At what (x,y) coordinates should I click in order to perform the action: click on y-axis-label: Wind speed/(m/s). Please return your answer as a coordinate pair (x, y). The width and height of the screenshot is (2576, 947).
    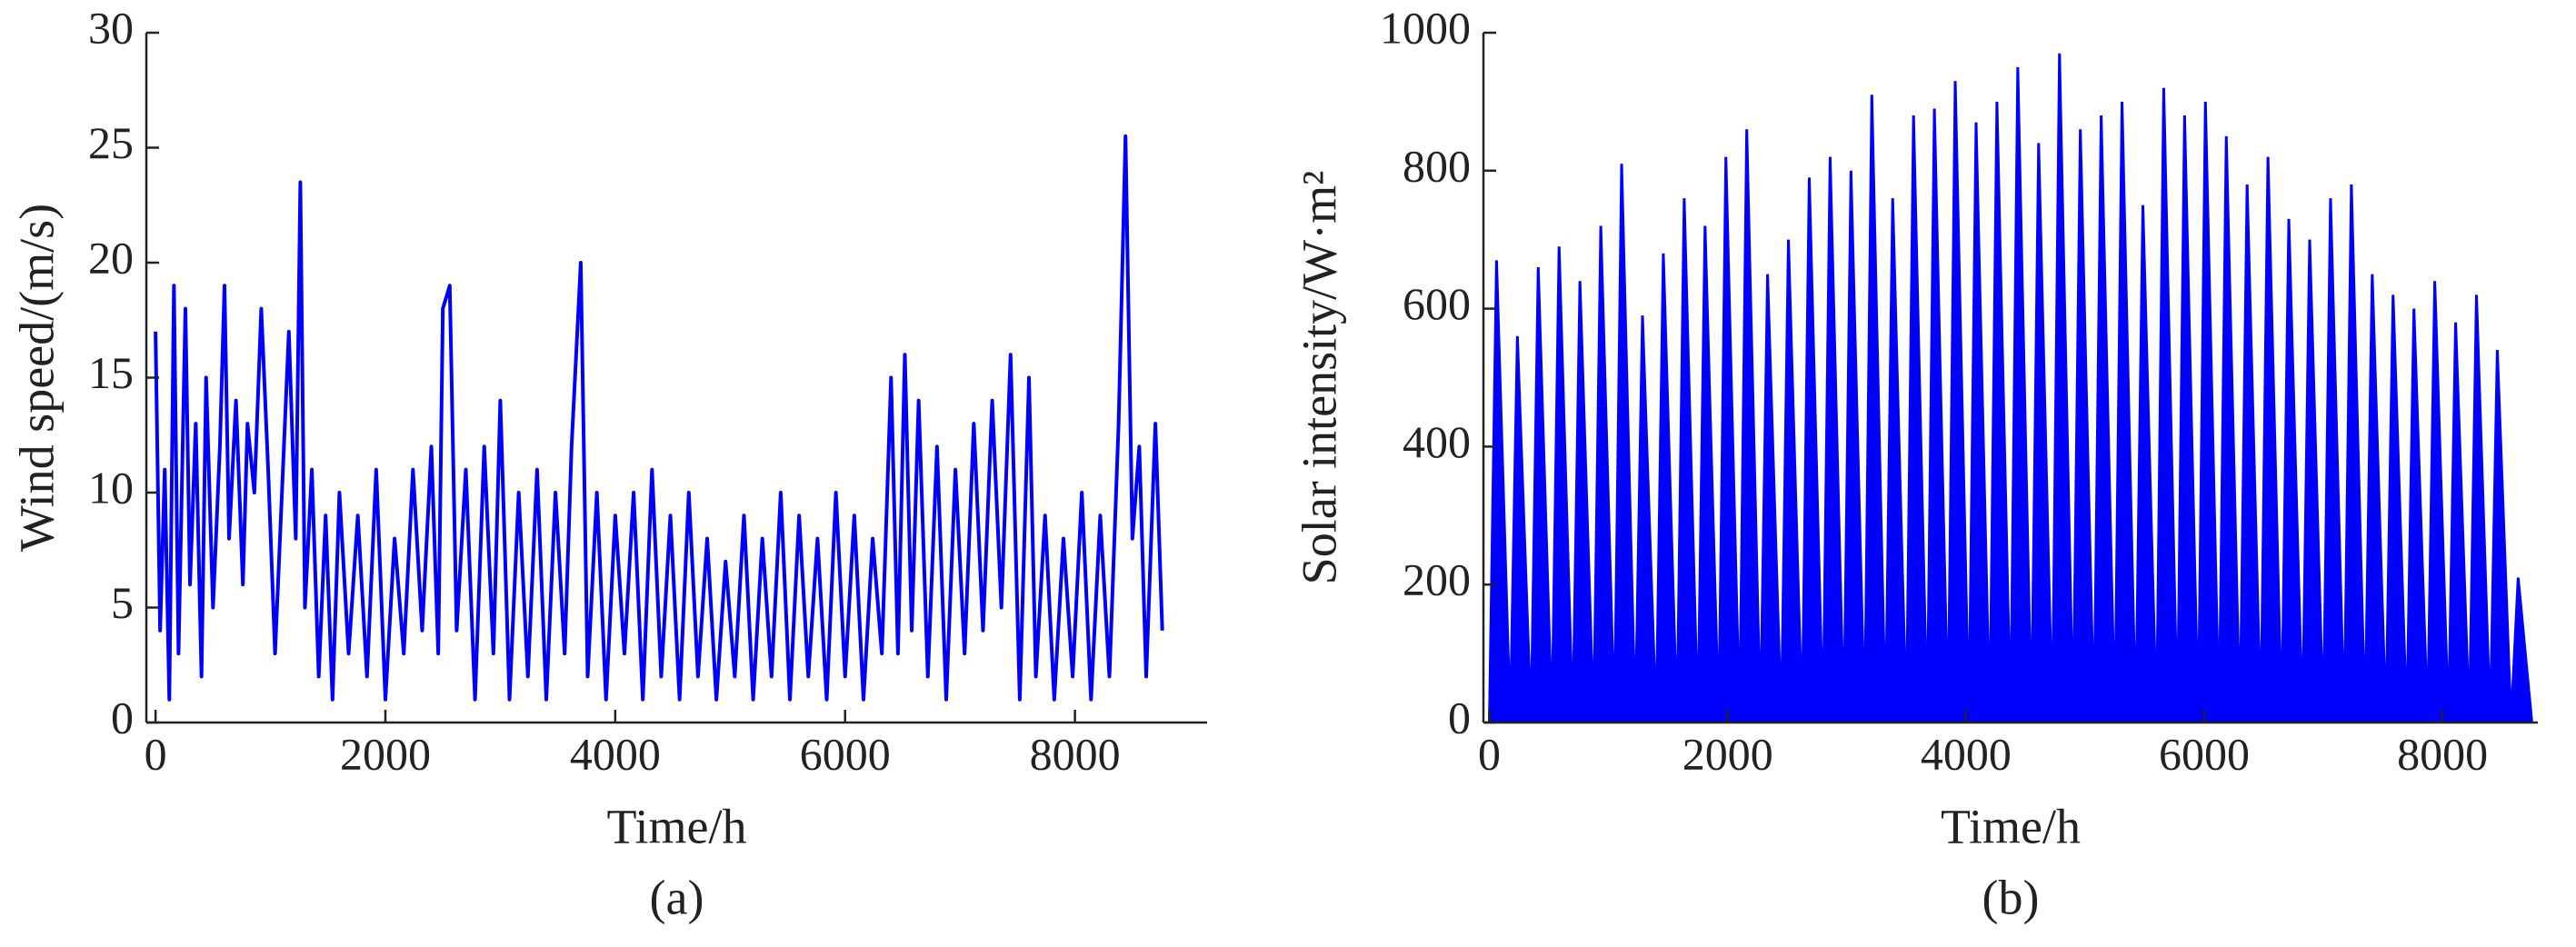
    Looking at the image, I should click on (36, 378).